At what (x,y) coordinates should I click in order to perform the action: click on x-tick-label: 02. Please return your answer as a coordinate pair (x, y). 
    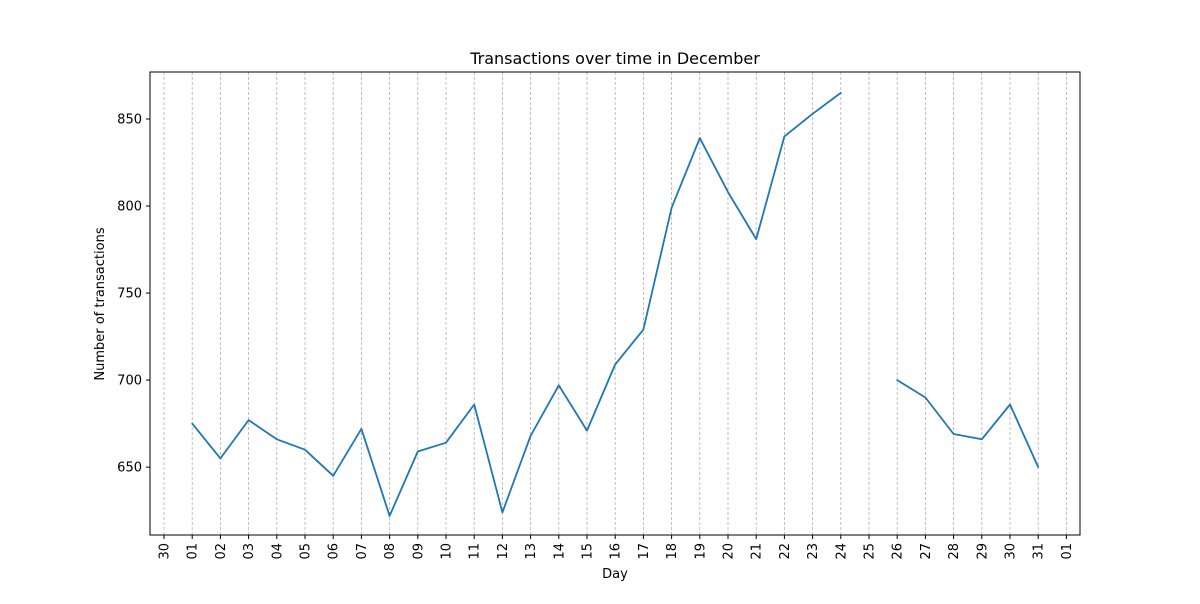
    Looking at the image, I should click on (221, 551).